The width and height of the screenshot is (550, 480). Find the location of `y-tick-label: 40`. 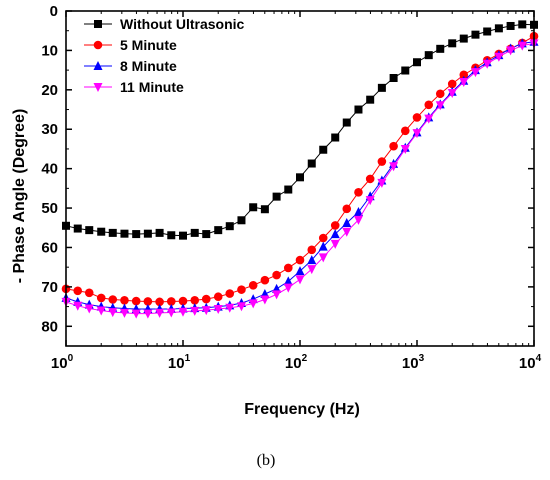

y-tick-label: 40 is located at coordinates (49, 169).